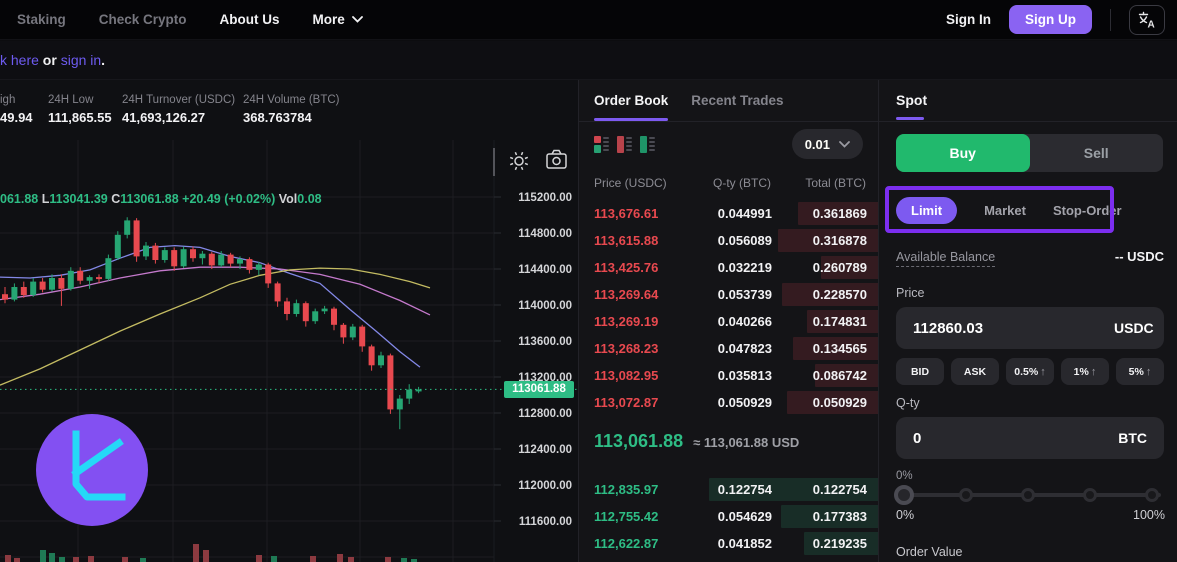  I want to click on nav-item-more: More, so click(338, 19).